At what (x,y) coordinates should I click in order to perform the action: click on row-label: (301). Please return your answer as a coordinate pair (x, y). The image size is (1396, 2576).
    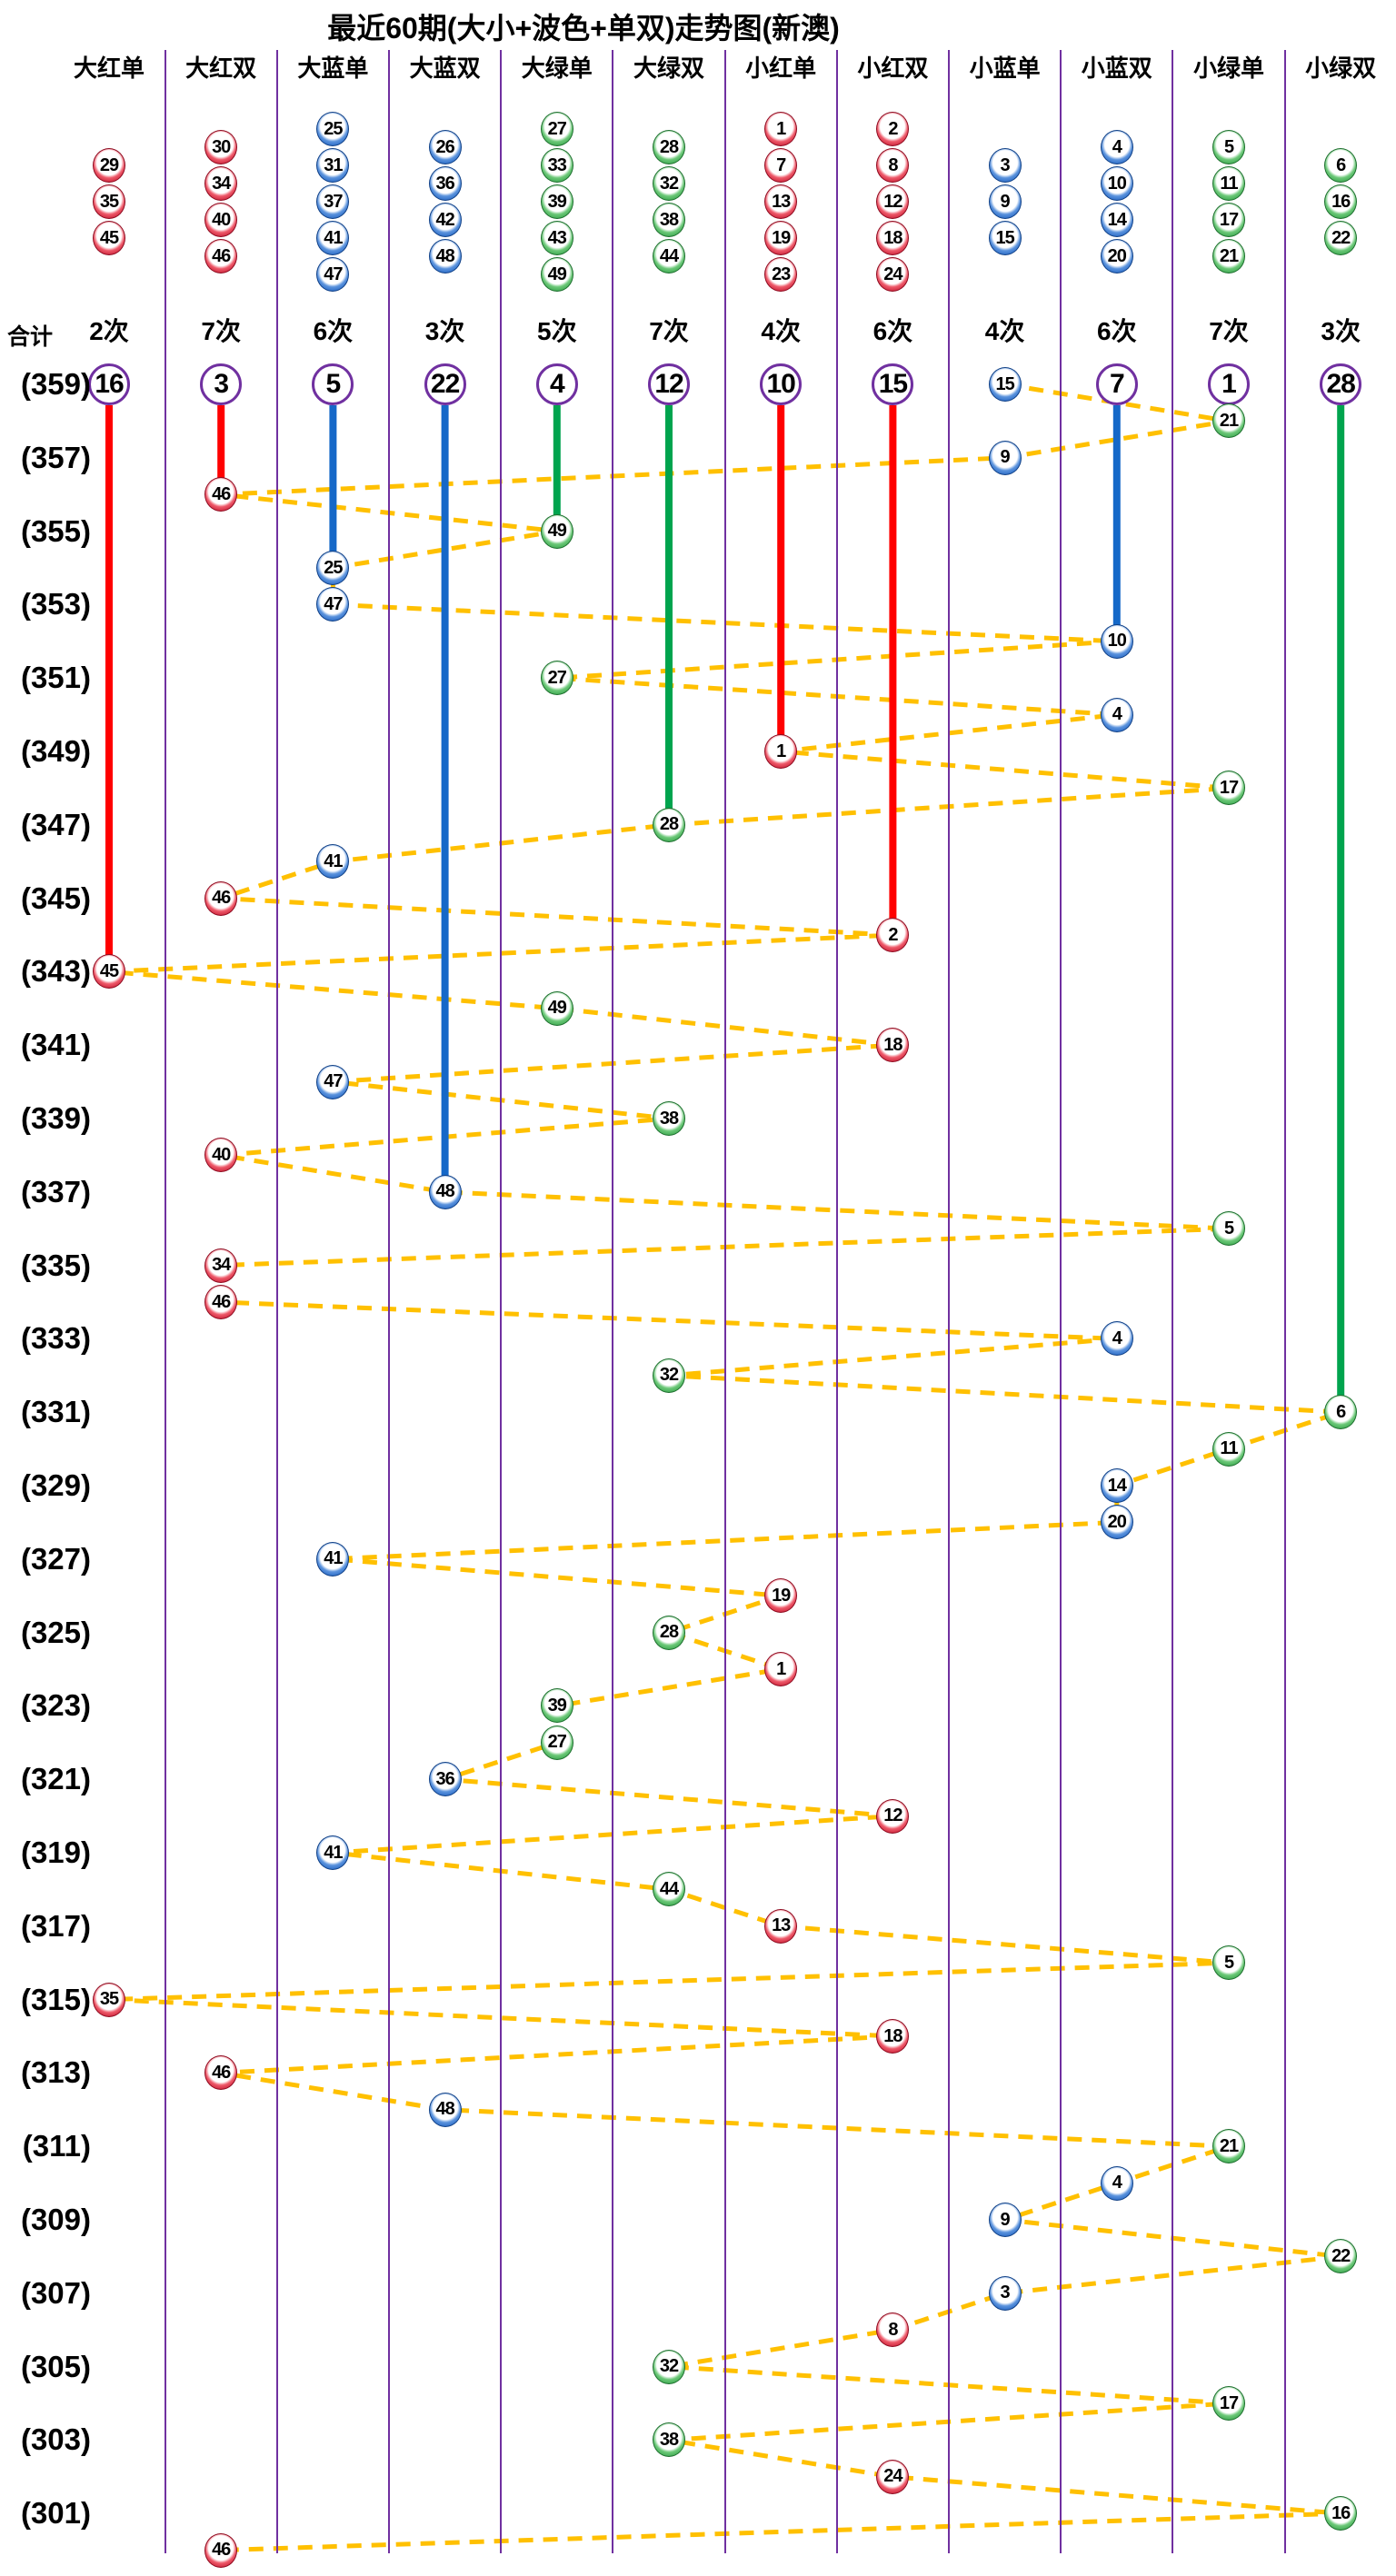
    Looking at the image, I should click on (55, 2514).